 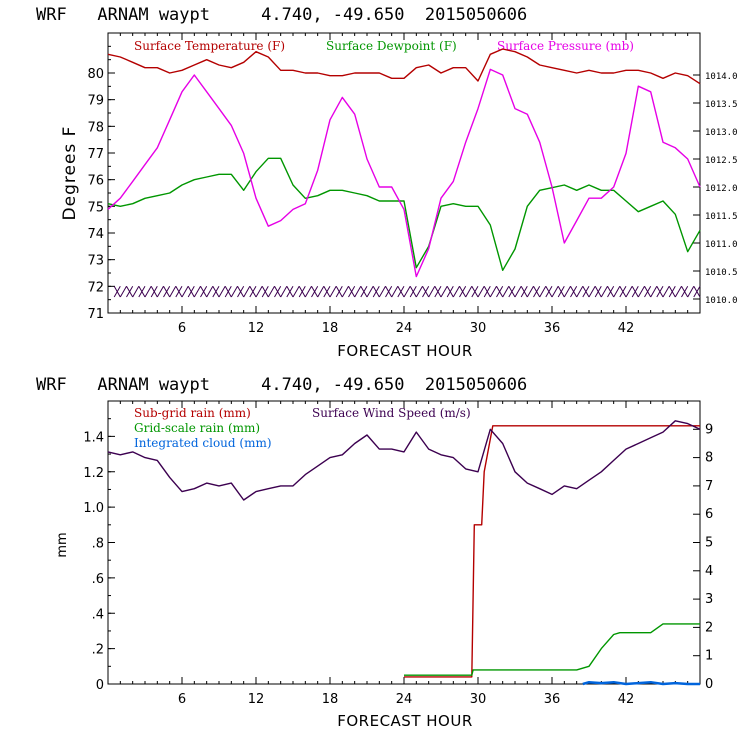 I want to click on panel-2-x-tick-label: 12, so click(x=256, y=699).